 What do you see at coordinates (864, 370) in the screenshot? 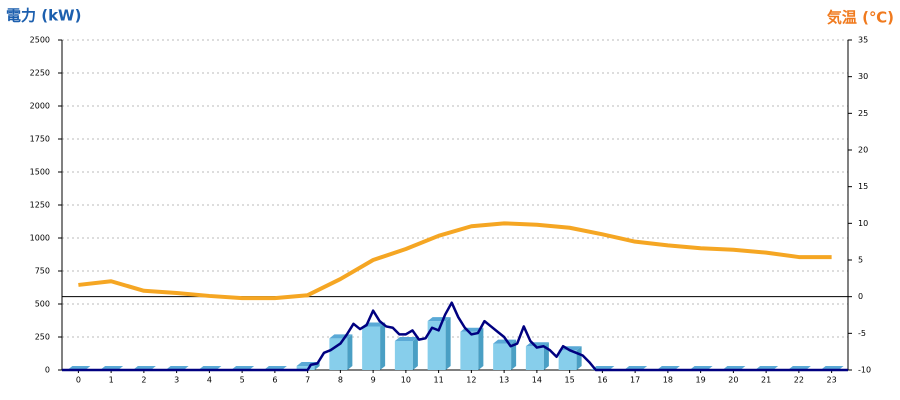
I see `y2-tick-label: -10` at bounding box center [864, 370].